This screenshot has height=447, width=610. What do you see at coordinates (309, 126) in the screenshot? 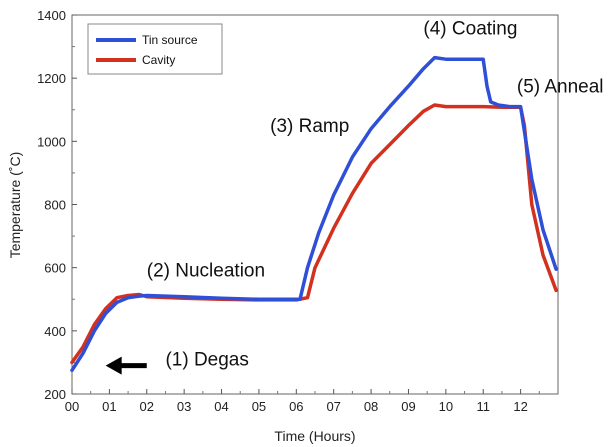
I see `annotation-label: (3) Ramp` at bounding box center [309, 126].